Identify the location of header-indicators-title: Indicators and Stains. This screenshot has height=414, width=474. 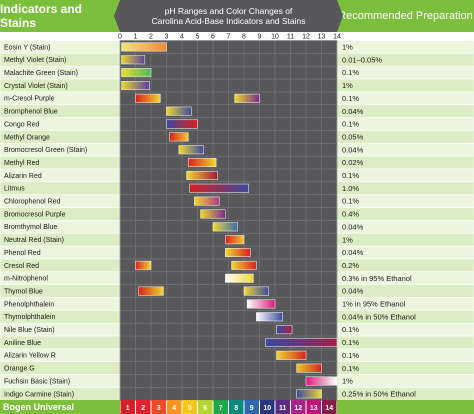
(60, 16).